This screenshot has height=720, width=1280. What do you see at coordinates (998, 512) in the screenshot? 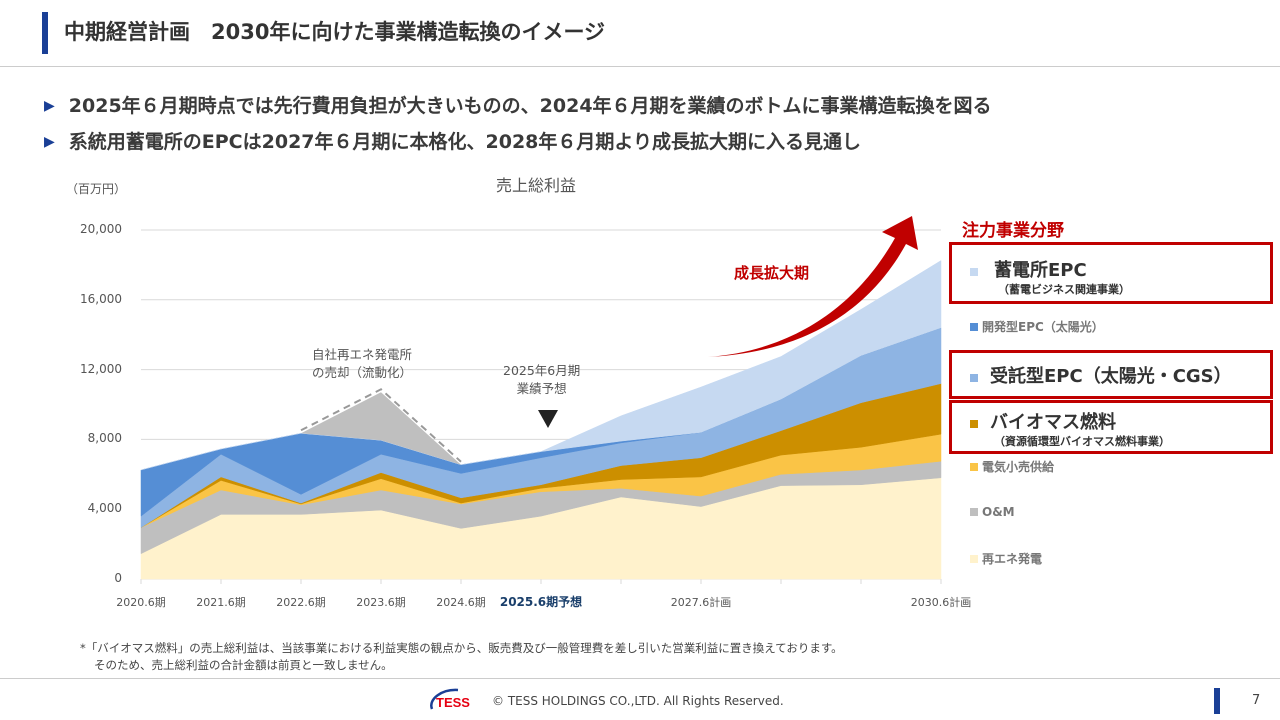
I see `legend-label: O&M` at bounding box center [998, 512].